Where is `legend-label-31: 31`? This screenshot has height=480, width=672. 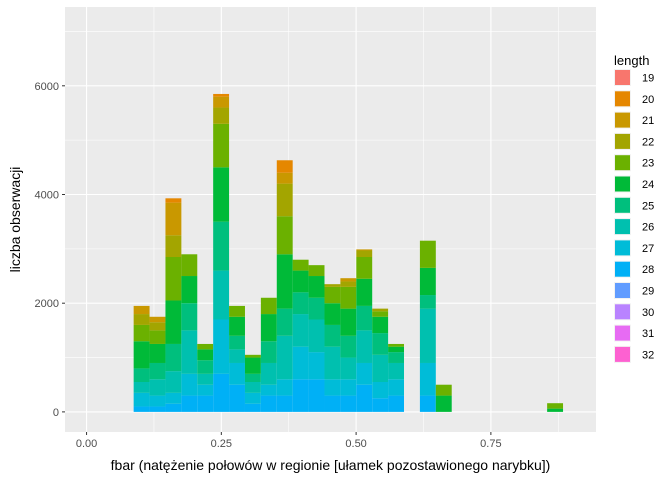
legend-label-31: 31 is located at coordinates (648, 334).